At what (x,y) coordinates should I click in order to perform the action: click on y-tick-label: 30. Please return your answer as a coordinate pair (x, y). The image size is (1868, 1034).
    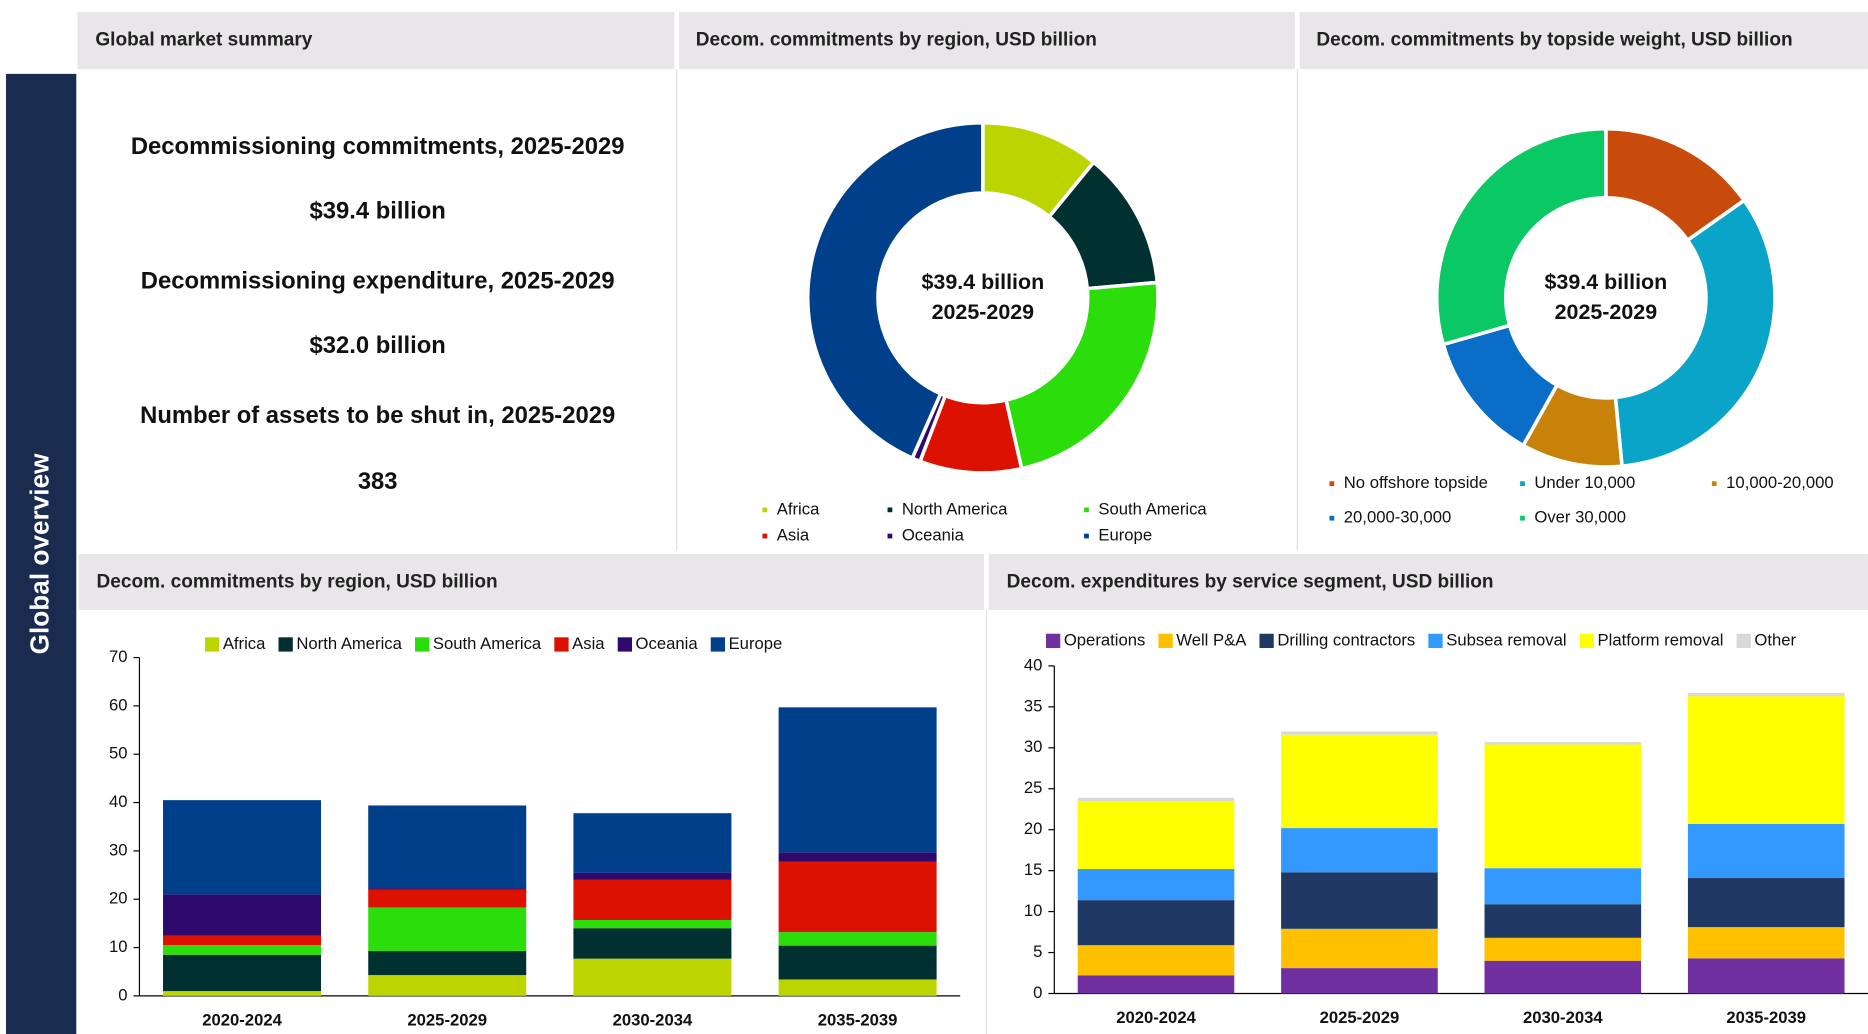
    Looking at the image, I should click on (118, 849).